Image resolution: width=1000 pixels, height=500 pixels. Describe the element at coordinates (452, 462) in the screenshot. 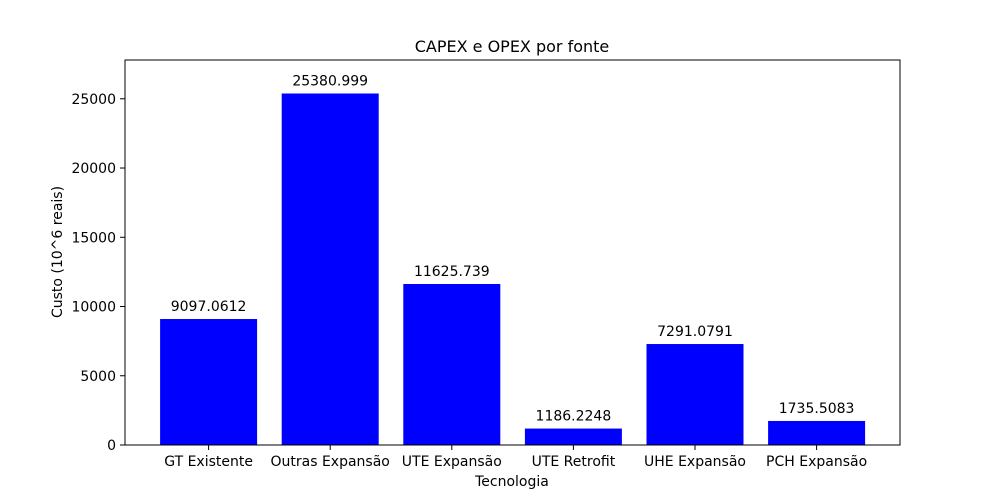

I see `x-tick-label: UTE Expansão` at that location.